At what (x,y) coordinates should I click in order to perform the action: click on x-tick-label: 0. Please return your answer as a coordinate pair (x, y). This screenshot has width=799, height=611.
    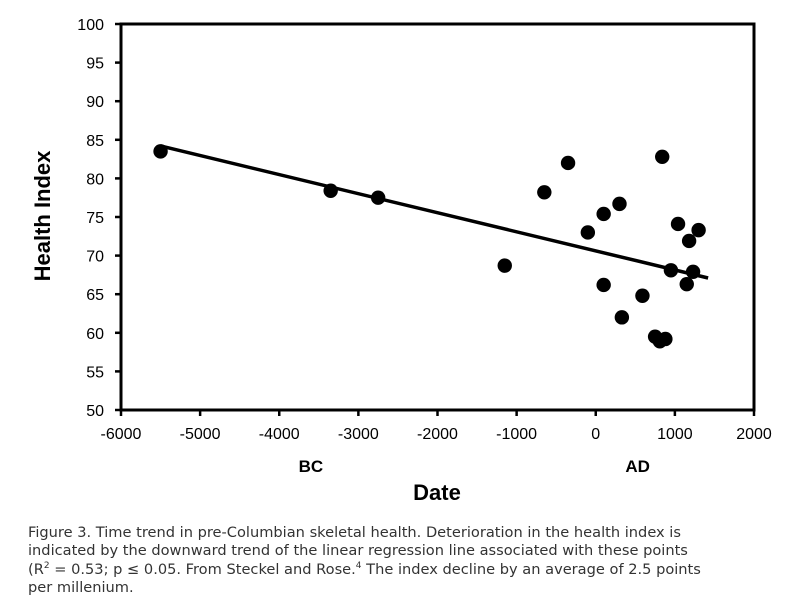
    Looking at the image, I should click on (595, 434).